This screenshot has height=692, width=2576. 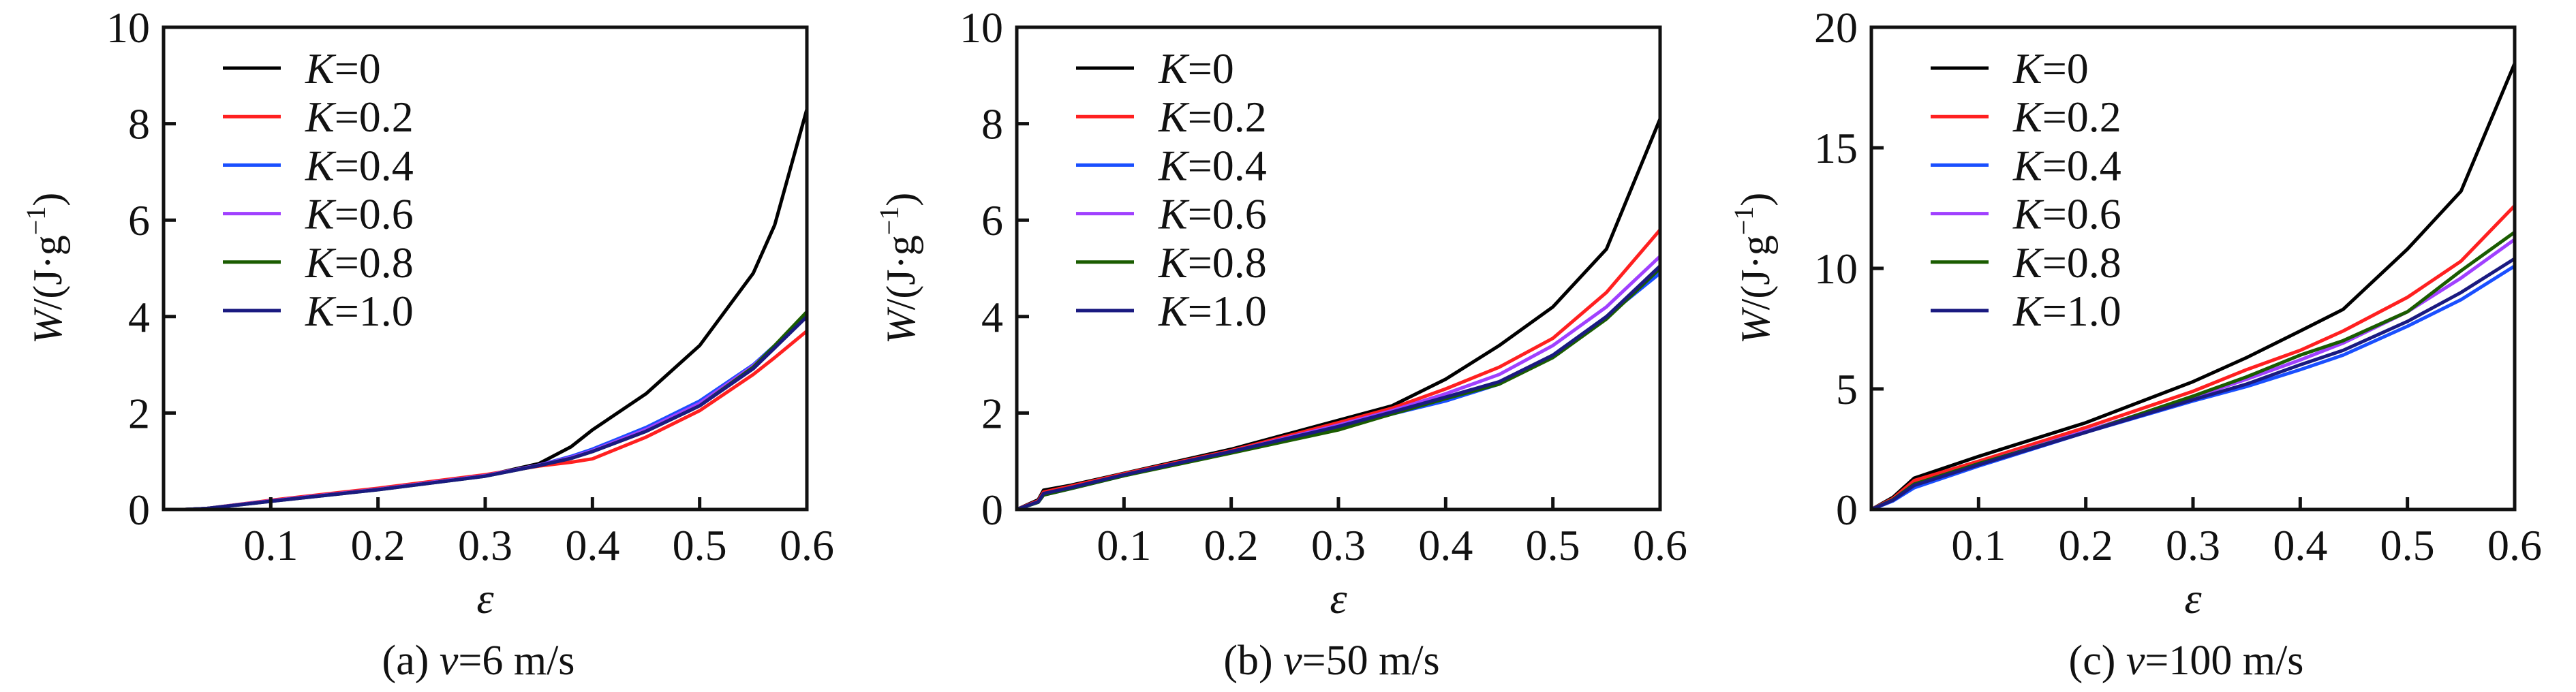 I want to click on legend-label-value: =0.8, so click(x=374, y=262).